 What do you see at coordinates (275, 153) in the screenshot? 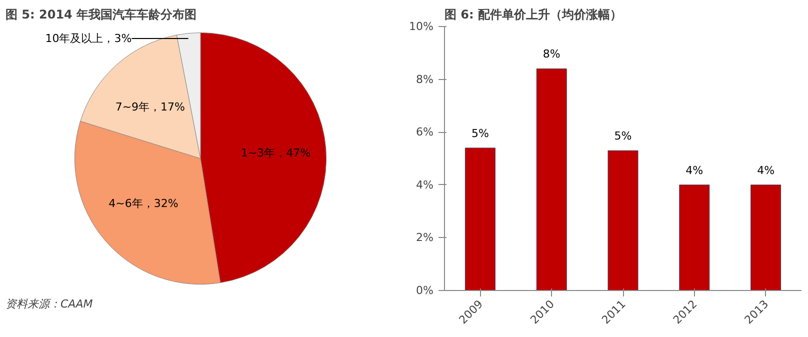
I see `slice-label: 1~3年，47%` at bounding box center [275, 153].